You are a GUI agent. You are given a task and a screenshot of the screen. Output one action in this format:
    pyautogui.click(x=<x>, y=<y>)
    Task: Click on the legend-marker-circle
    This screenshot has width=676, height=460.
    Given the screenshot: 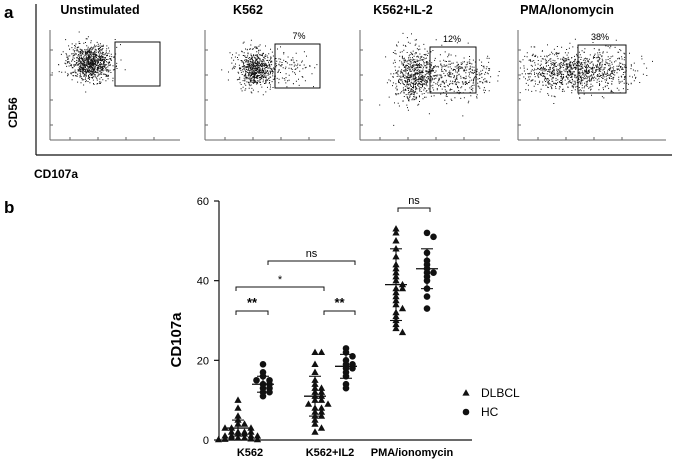 What is the action you would take?
    pyautogui.click(x=466, y=412)
    